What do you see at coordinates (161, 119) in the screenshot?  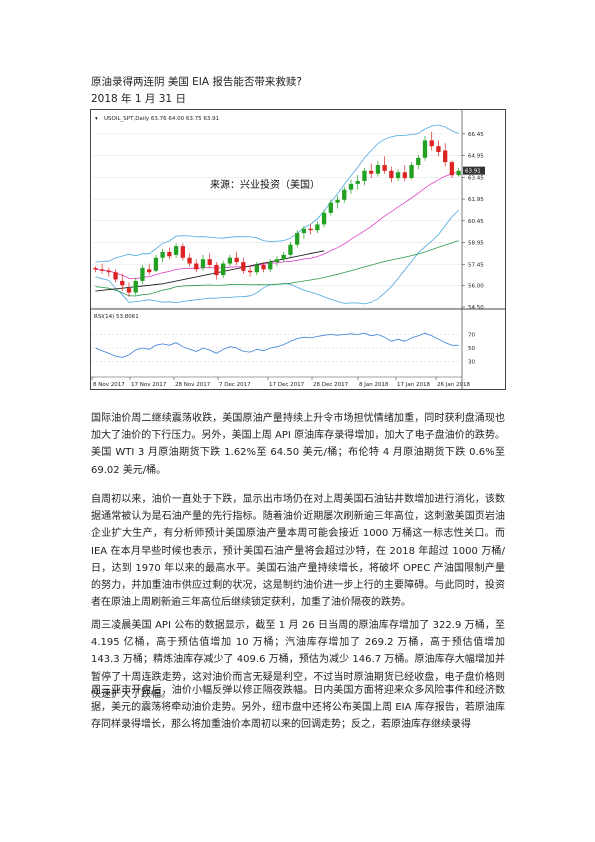 I see `chart-header: USOIL_SPT,Daily 63.76 64.00 63.75 63.91` at bounding box center [161, 119].